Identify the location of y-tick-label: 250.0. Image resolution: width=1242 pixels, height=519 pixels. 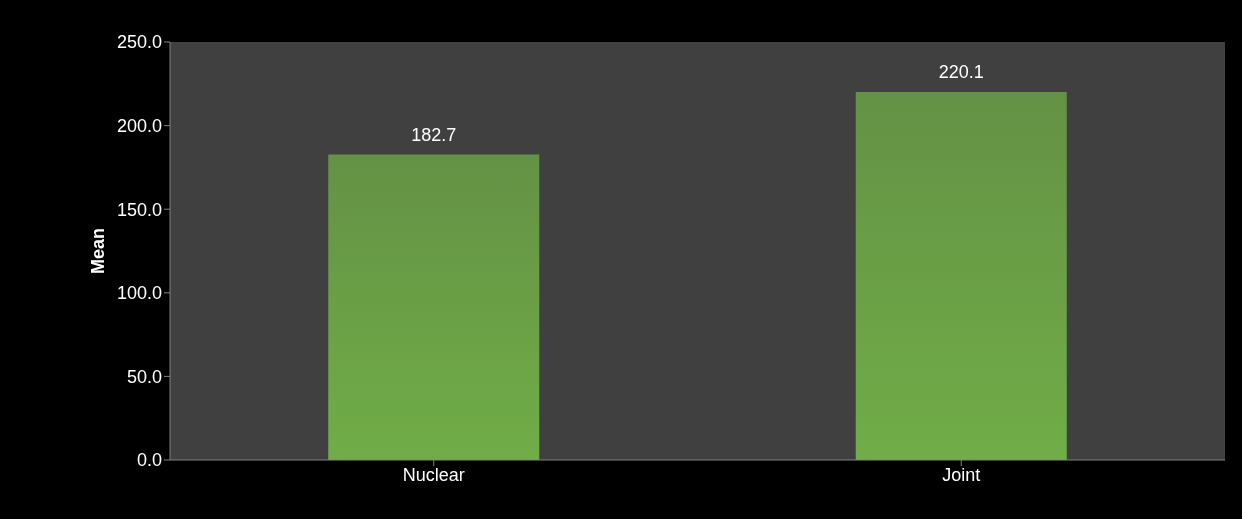
(139, 42).